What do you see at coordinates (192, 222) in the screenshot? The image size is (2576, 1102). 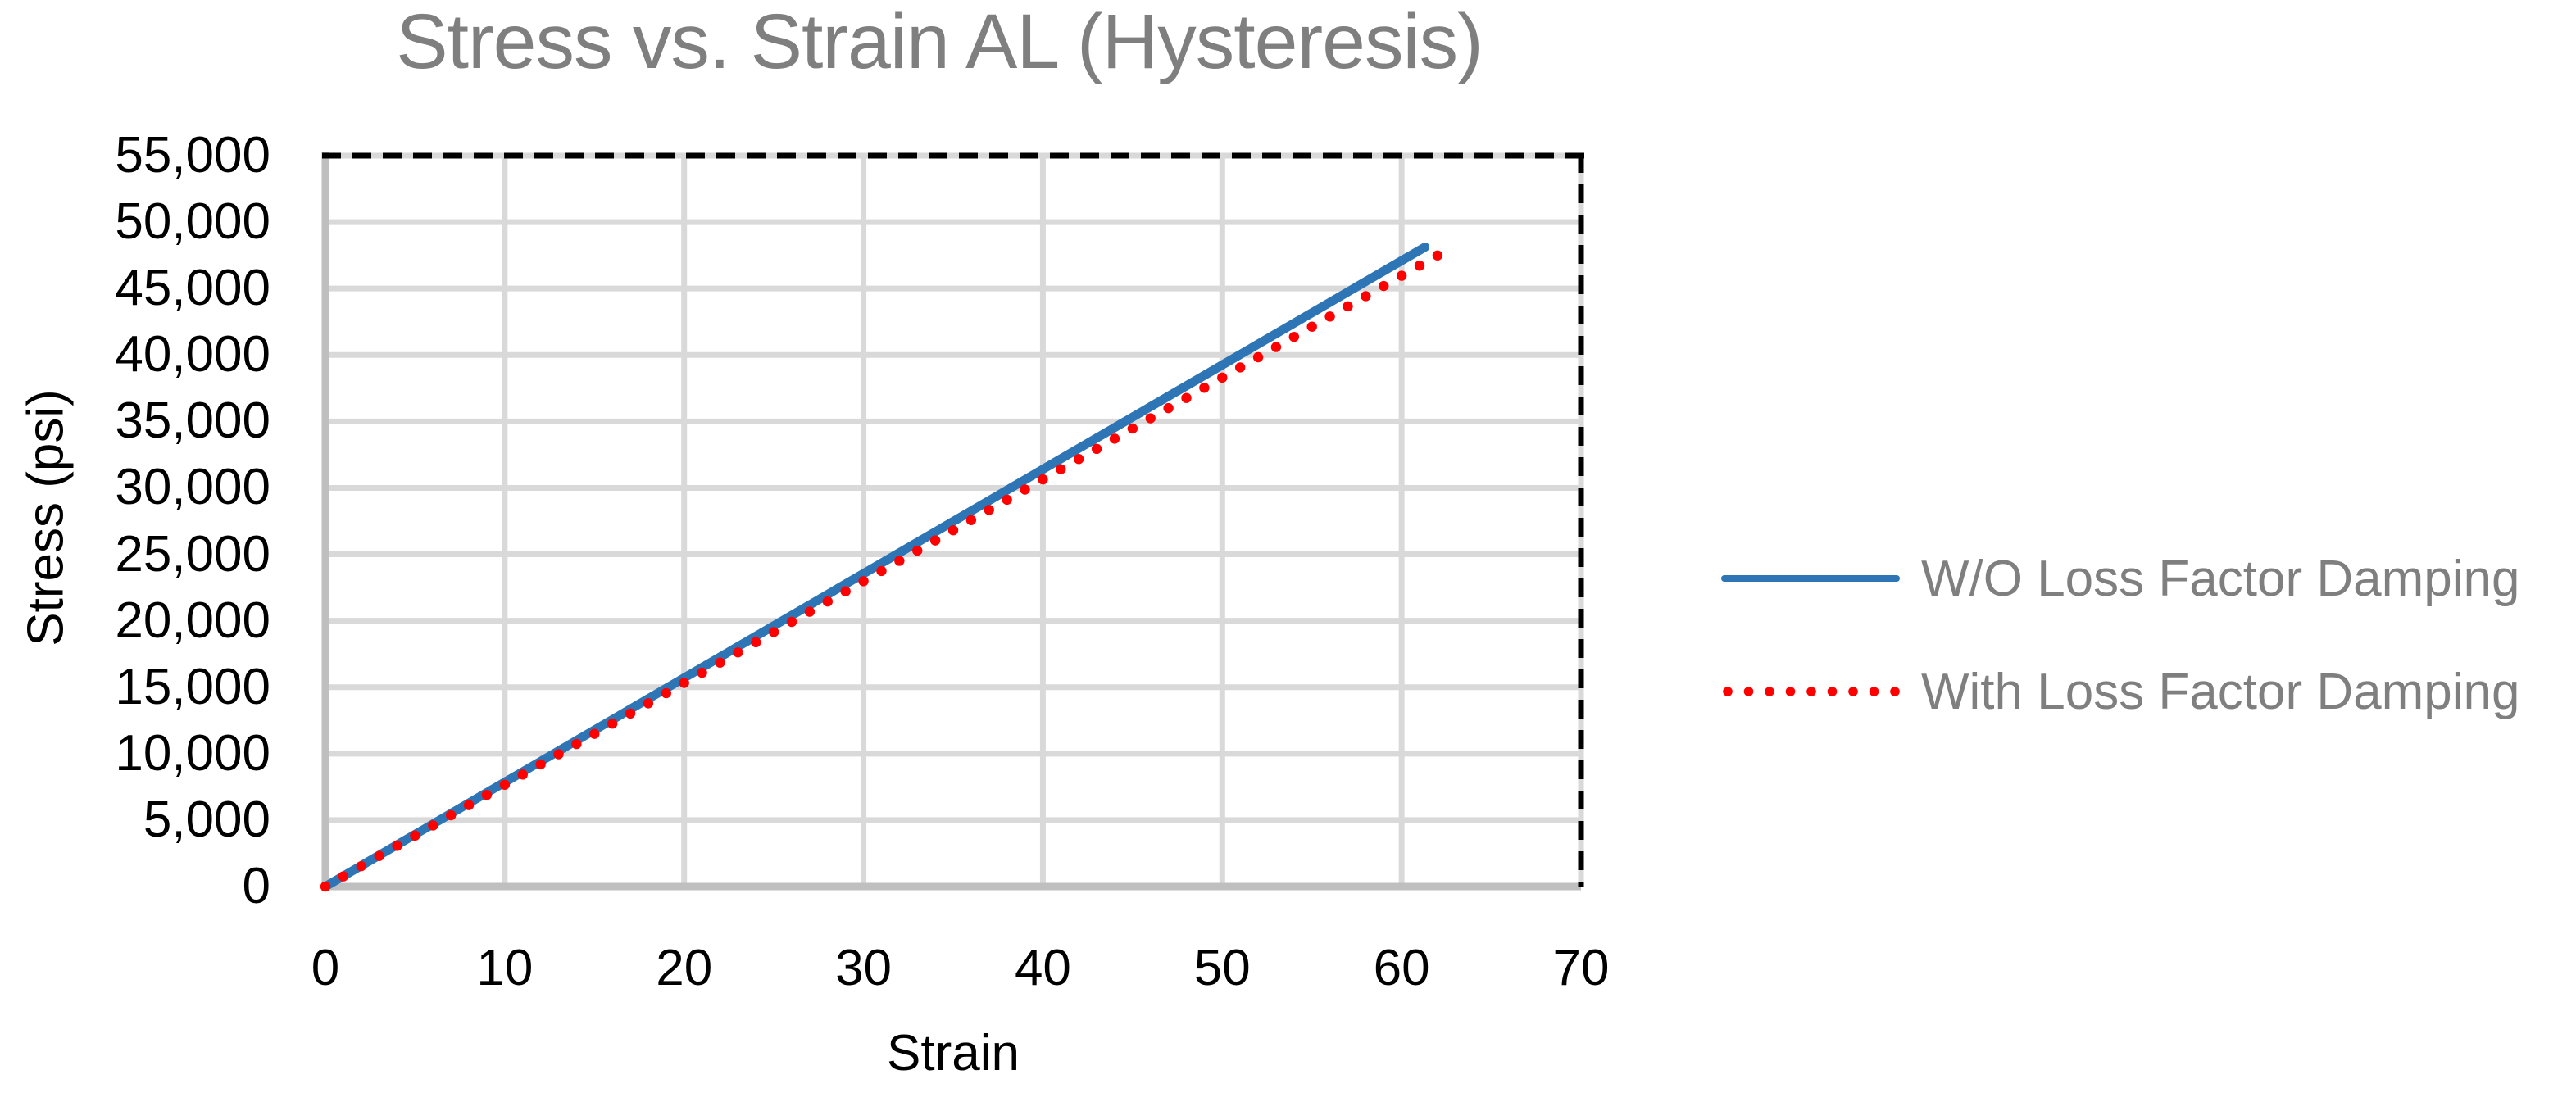 I see `y-tick-label: 50,000` at bounding box center [192, 222].